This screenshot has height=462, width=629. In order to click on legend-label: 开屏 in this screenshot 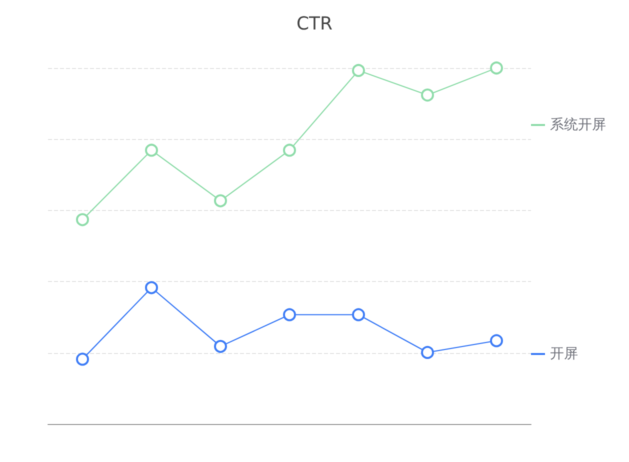, I will do `click(564, 354)`.